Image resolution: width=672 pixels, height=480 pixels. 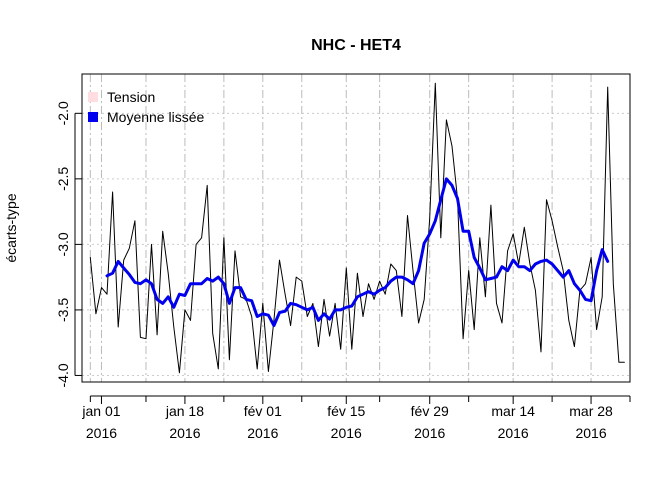 I want to click on y-axis: -4.0 -3.5 -3.0 -2.5 -2.0, so click(x=68, y=244).